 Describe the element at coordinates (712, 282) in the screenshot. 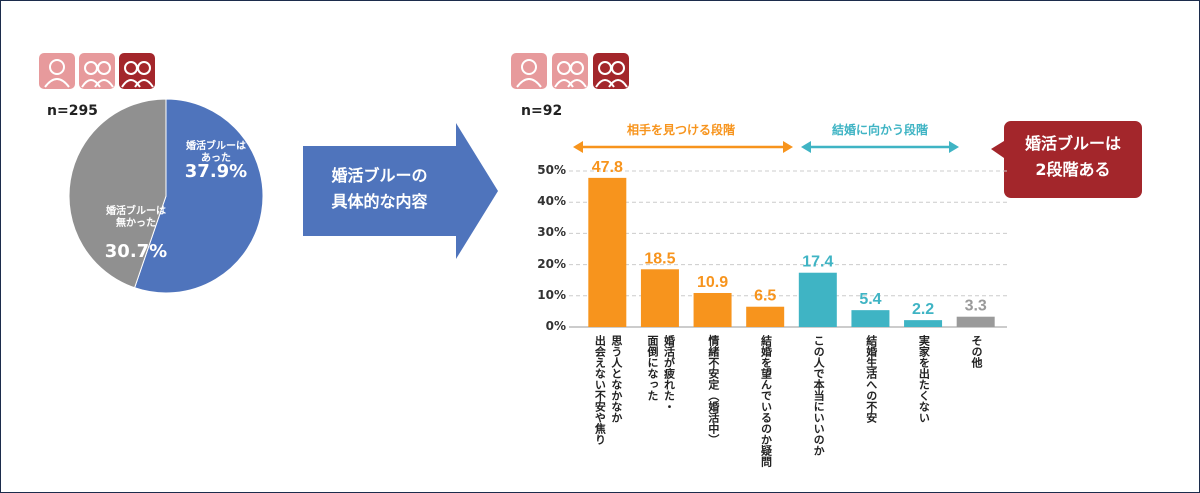

I see `value-label: 10.9` at that location.